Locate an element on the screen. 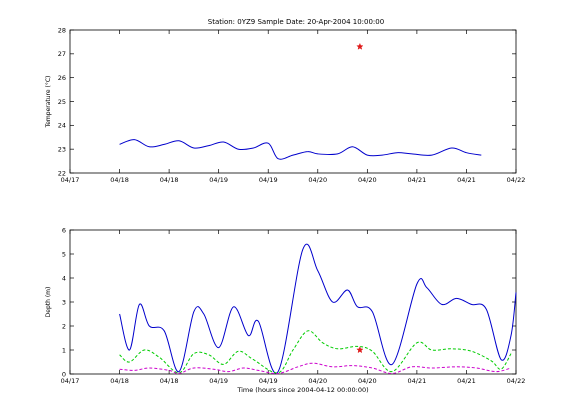 The height and width of the screenshot is (420, 576). y-tick-label: 5 is located at coordinates (64, 254).